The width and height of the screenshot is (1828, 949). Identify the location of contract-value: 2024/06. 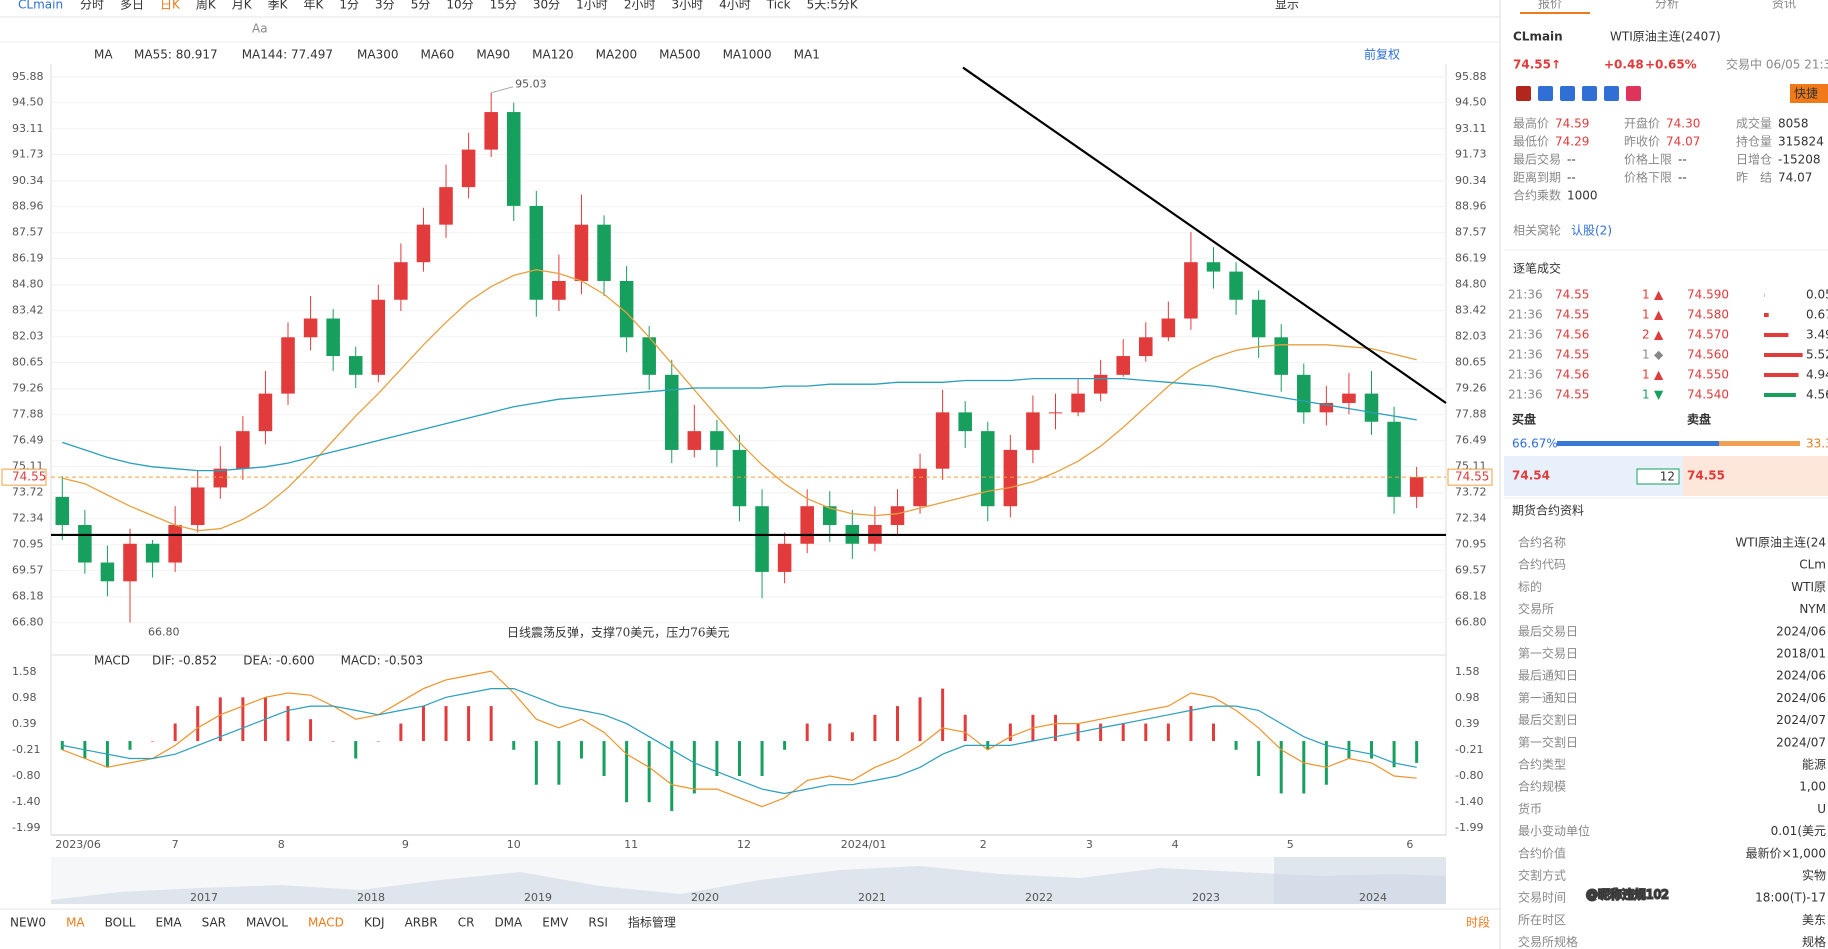
(1801, 698).